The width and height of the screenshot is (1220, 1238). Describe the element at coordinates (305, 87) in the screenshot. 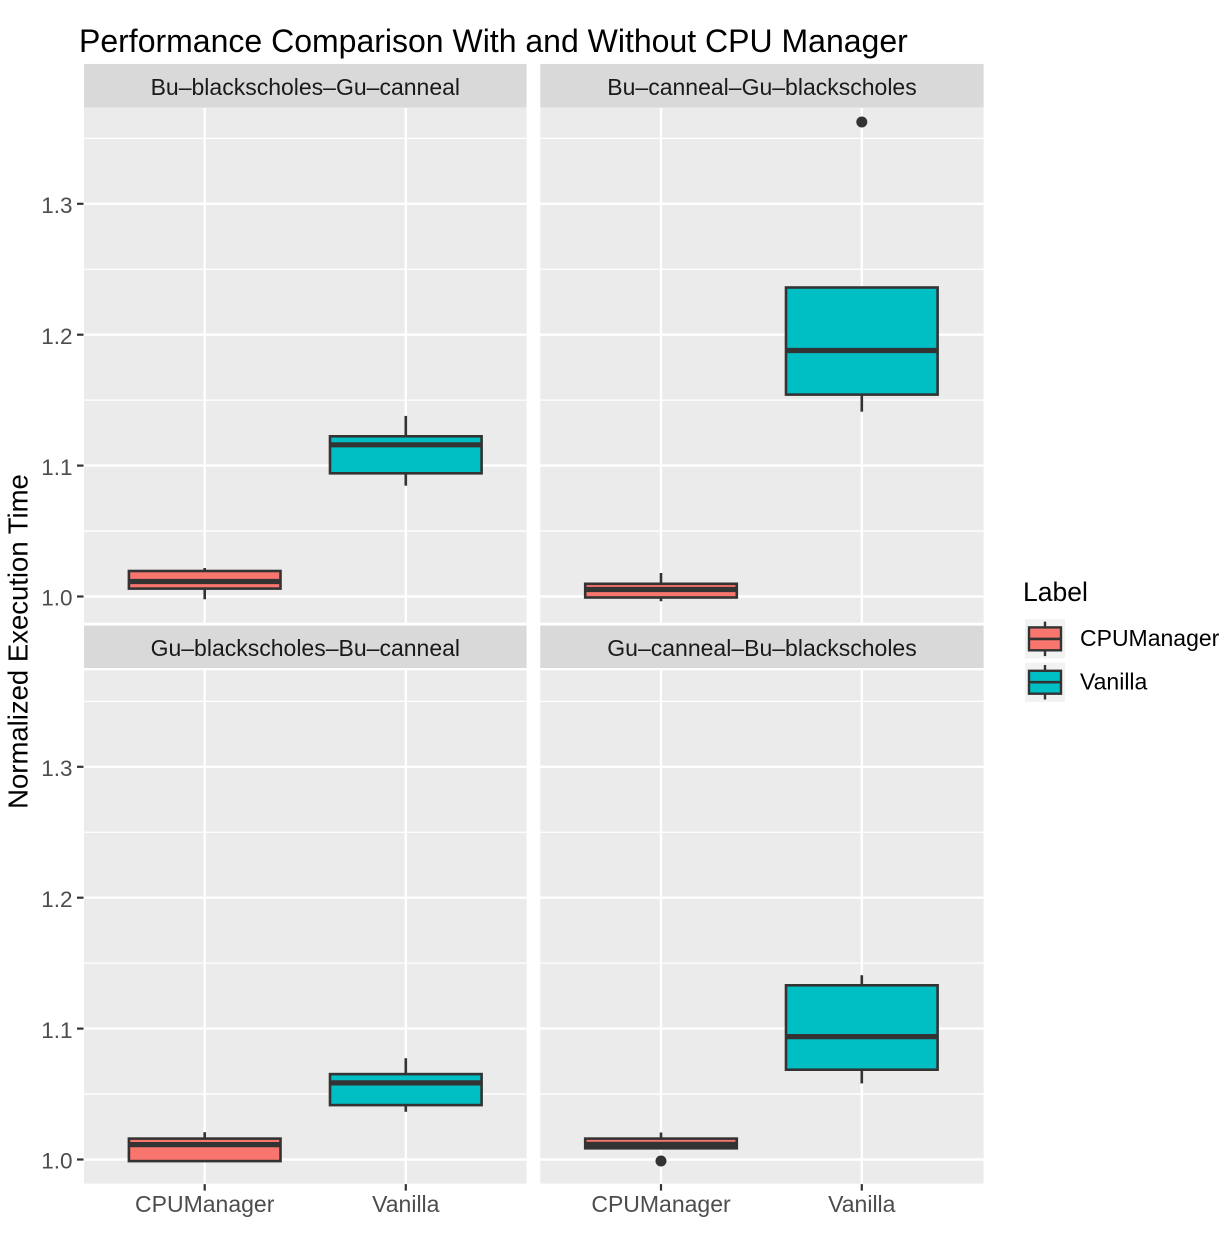

I see `svg-text: Bu–blackscholes–Gu–canneal` at that location.